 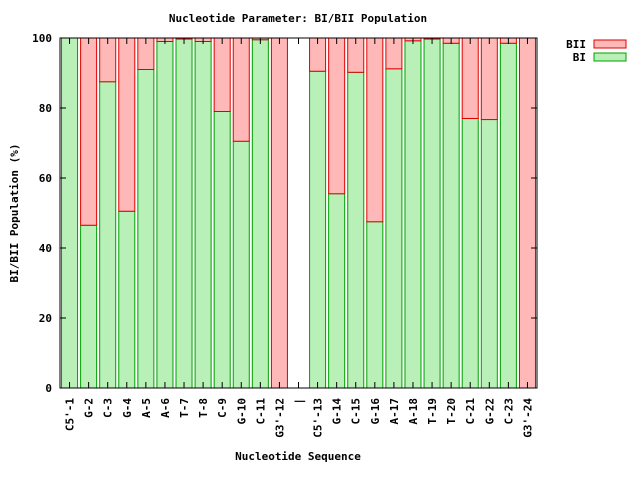 What do you see at coordinates (45, 248) in the screenshot?
I see `y-tick-label: 40` at bounding box center [45, 248].